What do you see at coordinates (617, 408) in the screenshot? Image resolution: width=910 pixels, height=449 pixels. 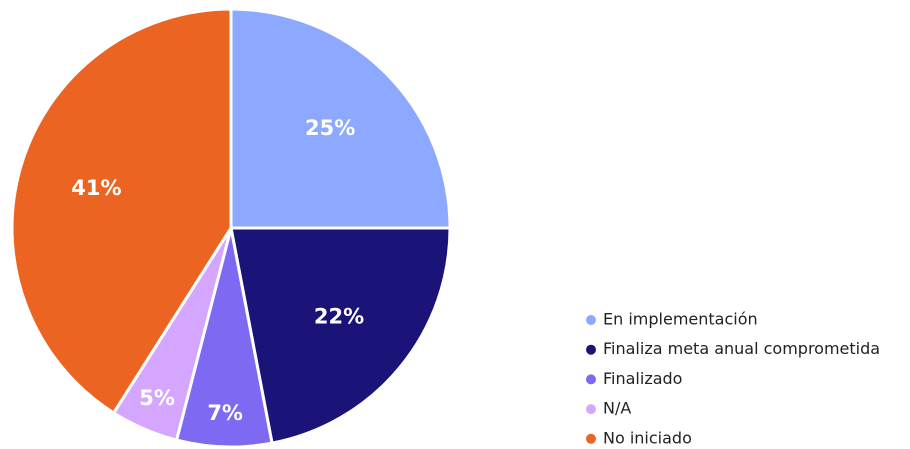 I see `legend-label: N/A` at bounding box center [617, 408].